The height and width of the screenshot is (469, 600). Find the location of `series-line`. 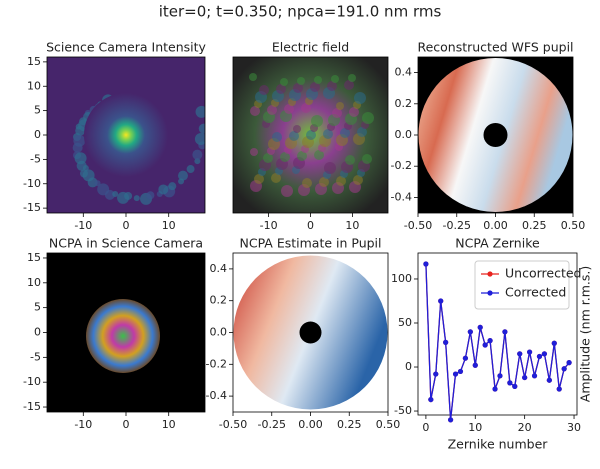

series-line is located at coordinates (497, 341).